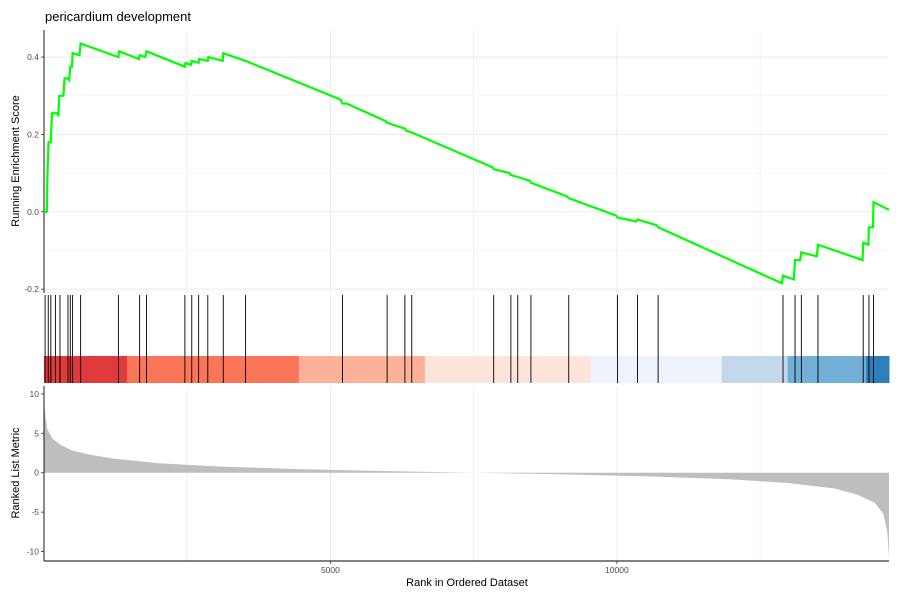  Describe the element at coordinates (33, 57) in the screenshot. I see `y-tick-label: 0.4` at that location.